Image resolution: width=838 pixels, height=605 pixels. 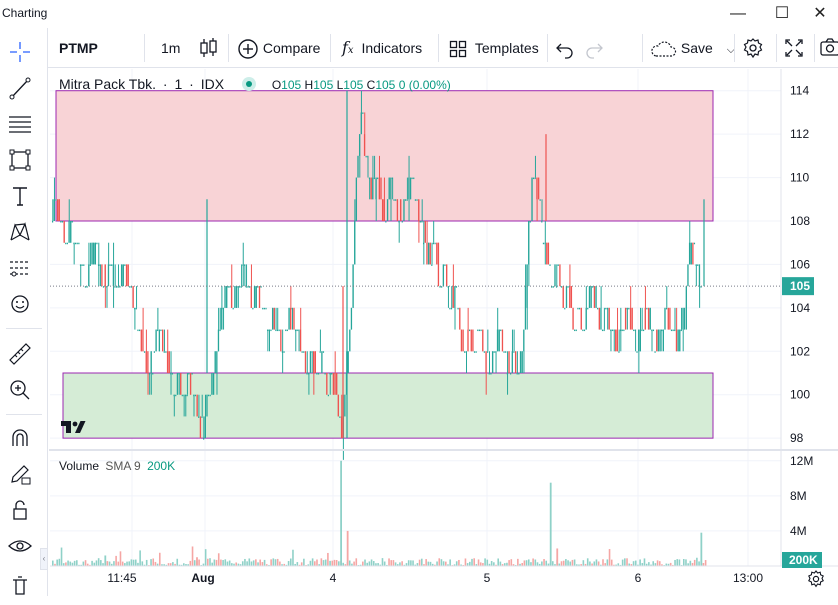 What do you see at coordinates (738, 13) in the screenshot?
I see `minimize-button: —` at bounding box center [738, 13].